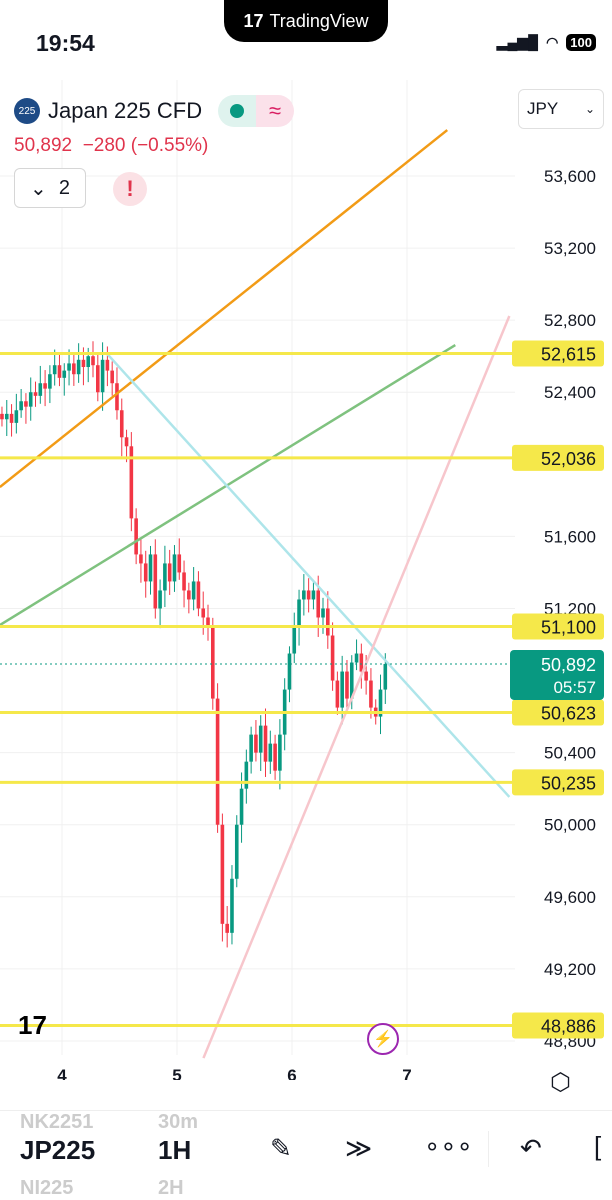  I want to click on last-price-badge, so click(557, 674).